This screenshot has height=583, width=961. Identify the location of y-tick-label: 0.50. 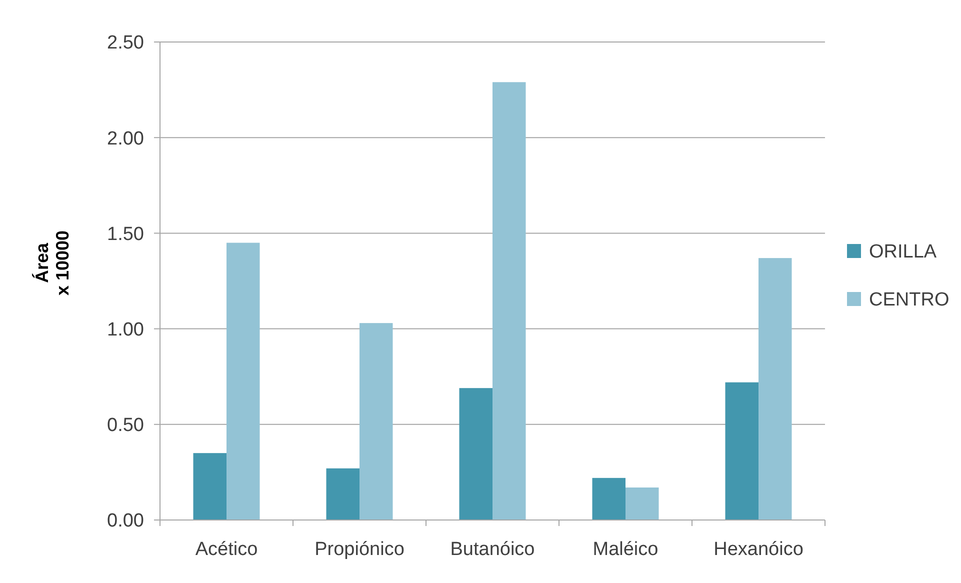
(125, 425).